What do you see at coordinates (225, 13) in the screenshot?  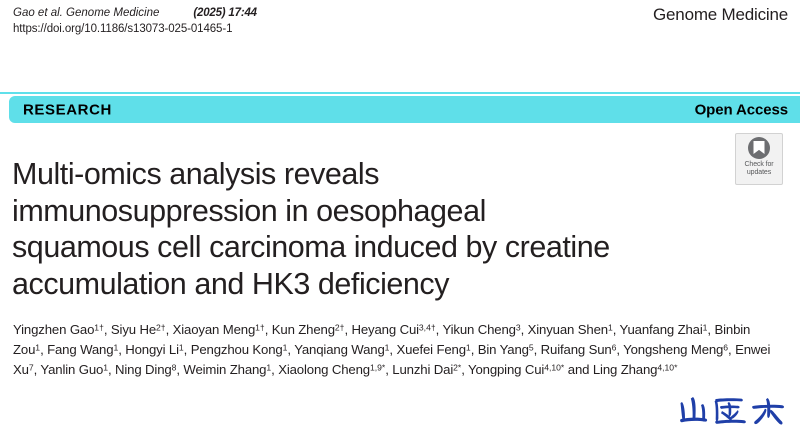 I see `running-head-citation: (2025) 17:44` at bounding box center [225, 13].